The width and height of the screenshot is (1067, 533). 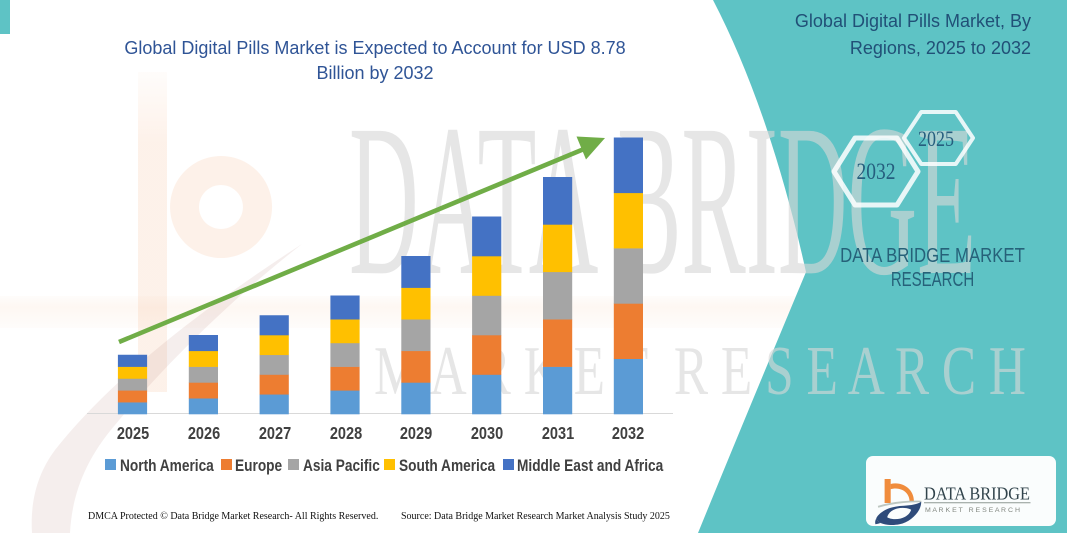 I want to click on svg-text: 2025, so click(x=936, y=138).